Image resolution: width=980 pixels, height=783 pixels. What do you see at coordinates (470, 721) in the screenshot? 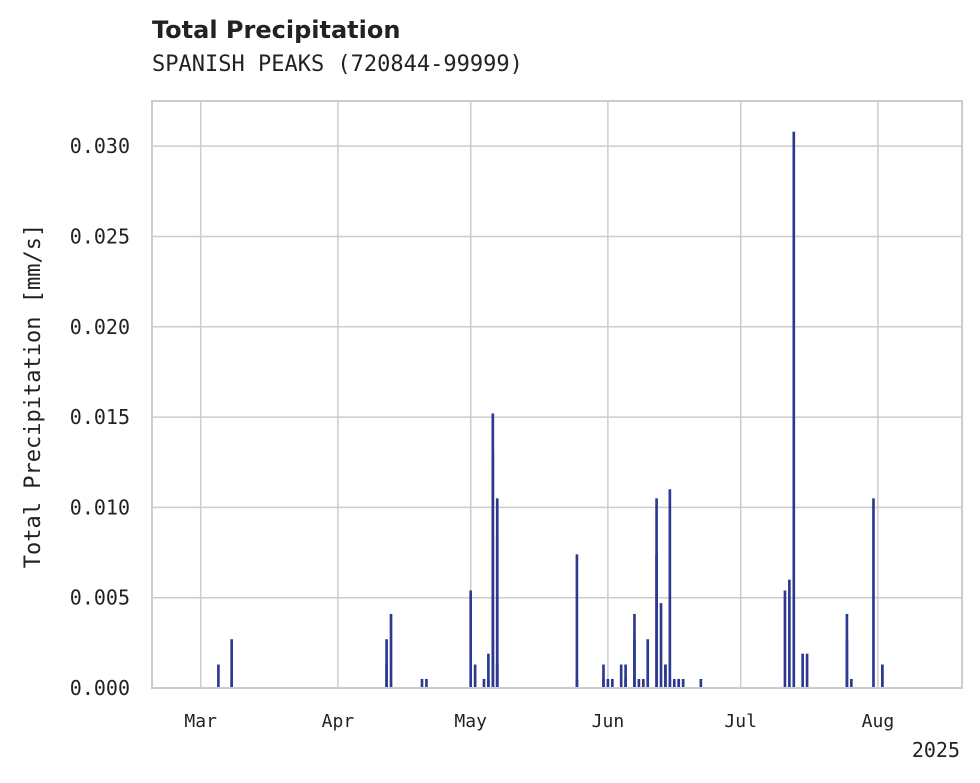
I see `x-tick-label: May` at bounding box center [470, 721].